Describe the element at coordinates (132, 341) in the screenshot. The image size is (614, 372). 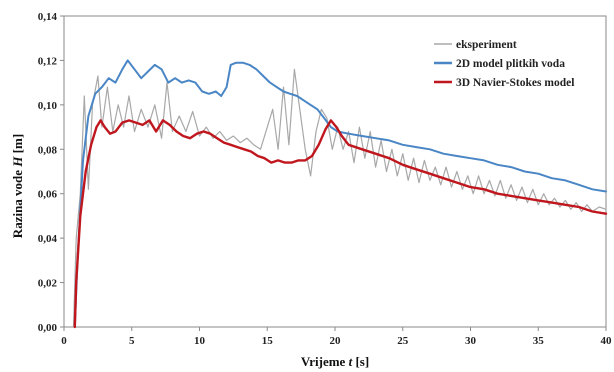
I see `x-tick-label: 5` at that location.